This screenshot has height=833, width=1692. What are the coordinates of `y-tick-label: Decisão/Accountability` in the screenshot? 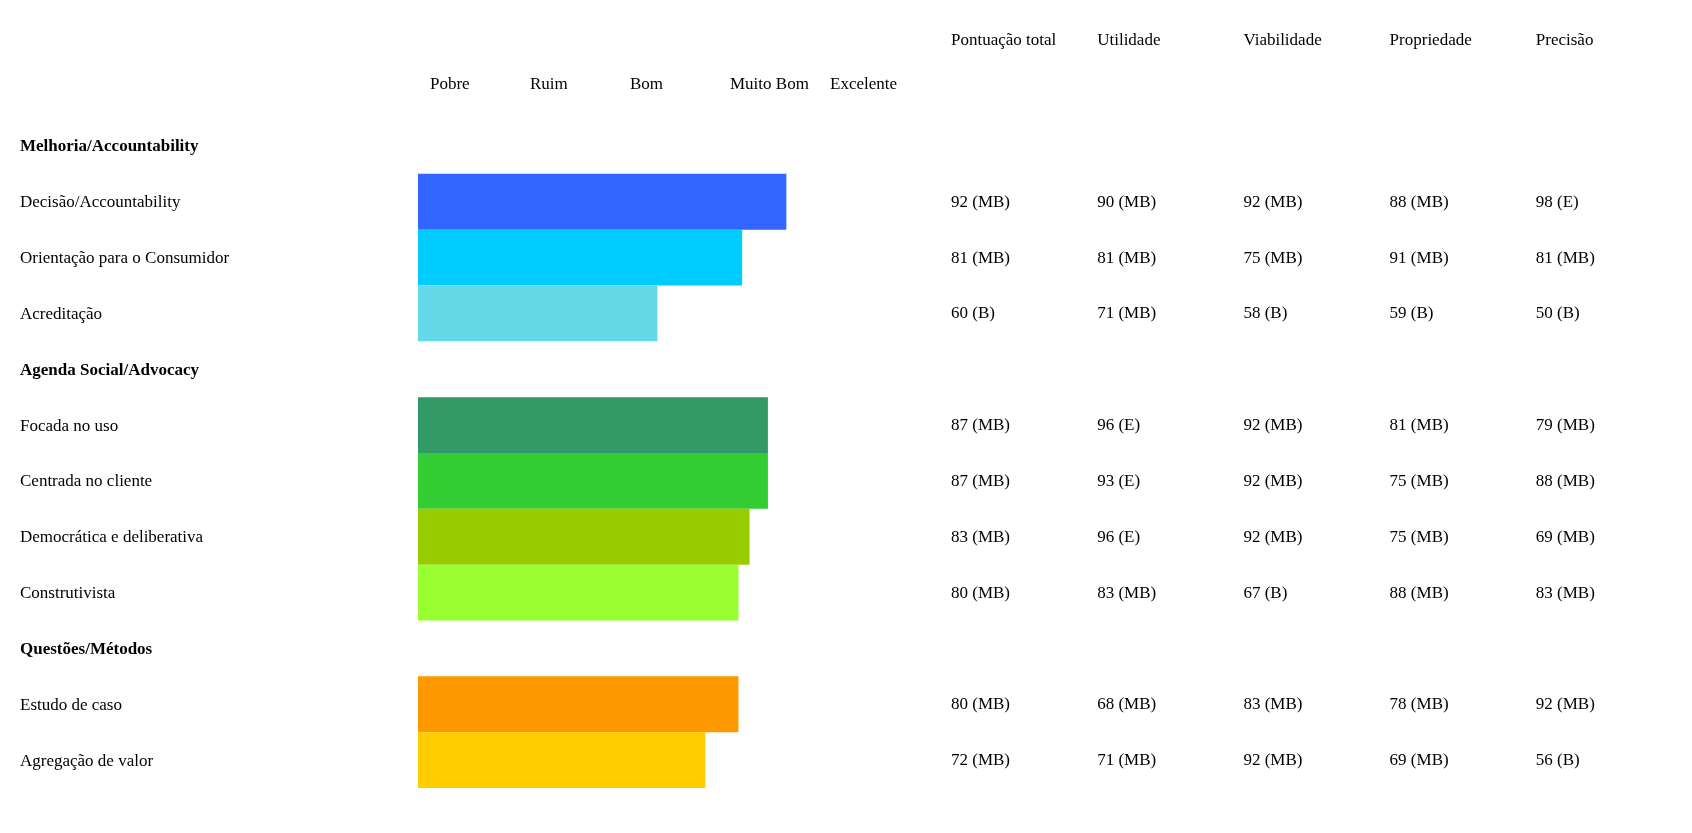 It's located at (100, 202).